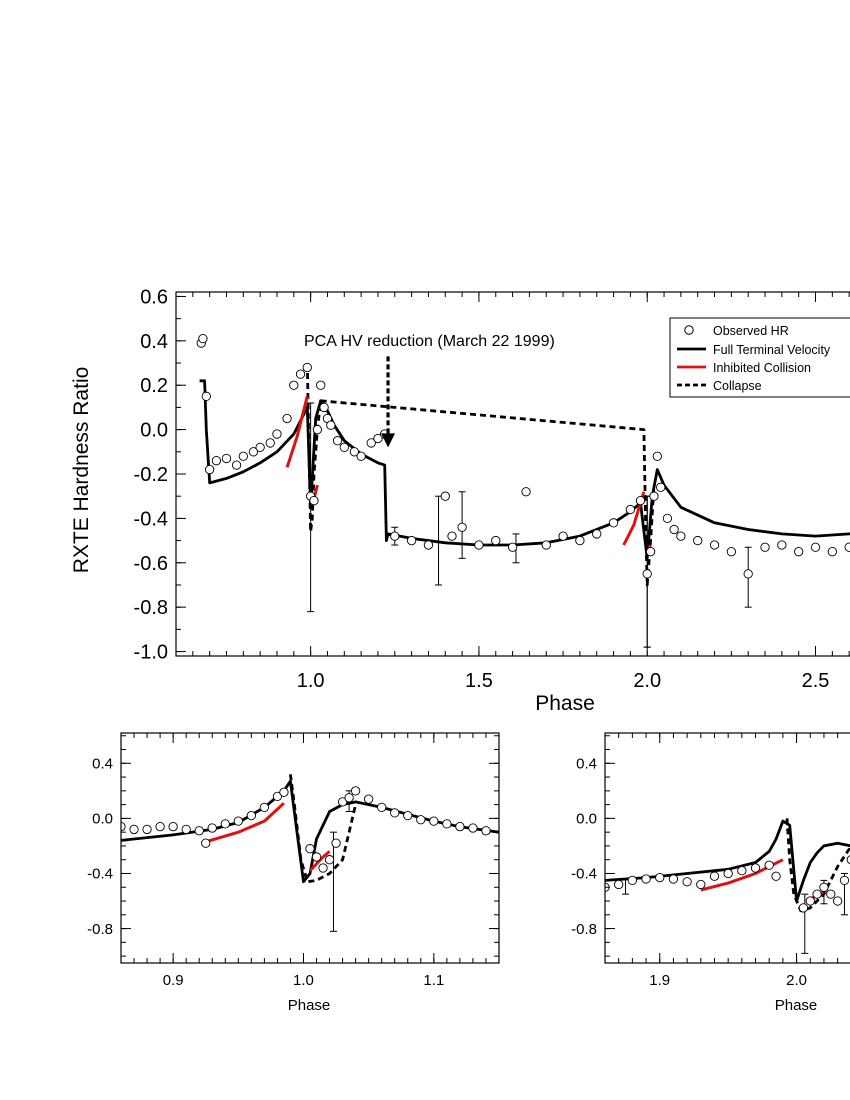  What do you see at coordinates (744, 368) in the screenshot?
I see `legend-entry-inhibited-collision: Inhibited Collision` at bounding box center [744, 368].